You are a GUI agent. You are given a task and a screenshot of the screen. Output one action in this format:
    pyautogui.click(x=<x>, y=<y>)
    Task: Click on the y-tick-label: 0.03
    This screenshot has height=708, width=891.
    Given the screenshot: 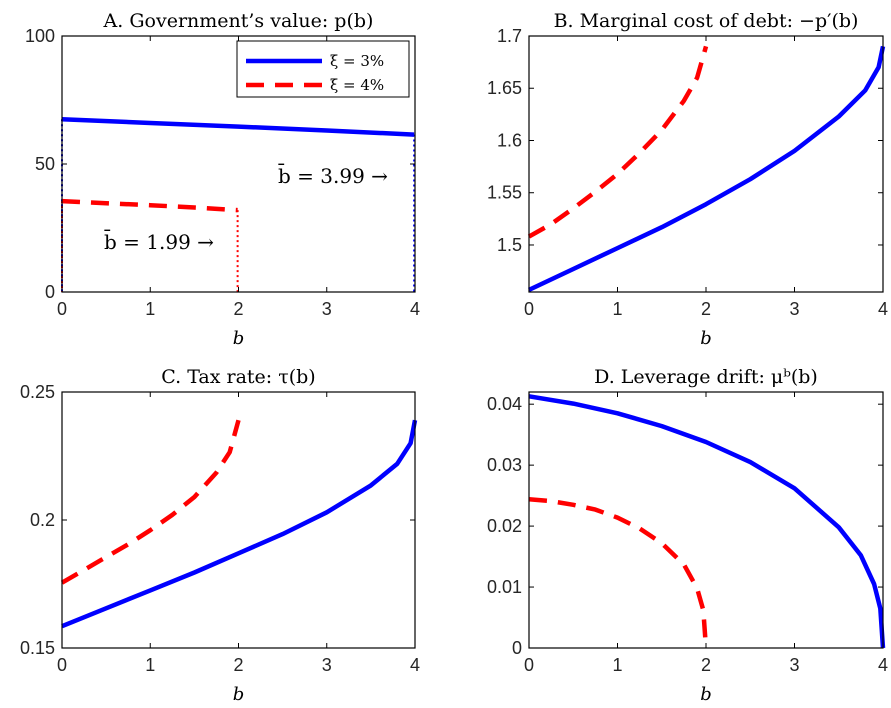 What is the action you would take?
    pyautogui.click(x=504, y=465)
    